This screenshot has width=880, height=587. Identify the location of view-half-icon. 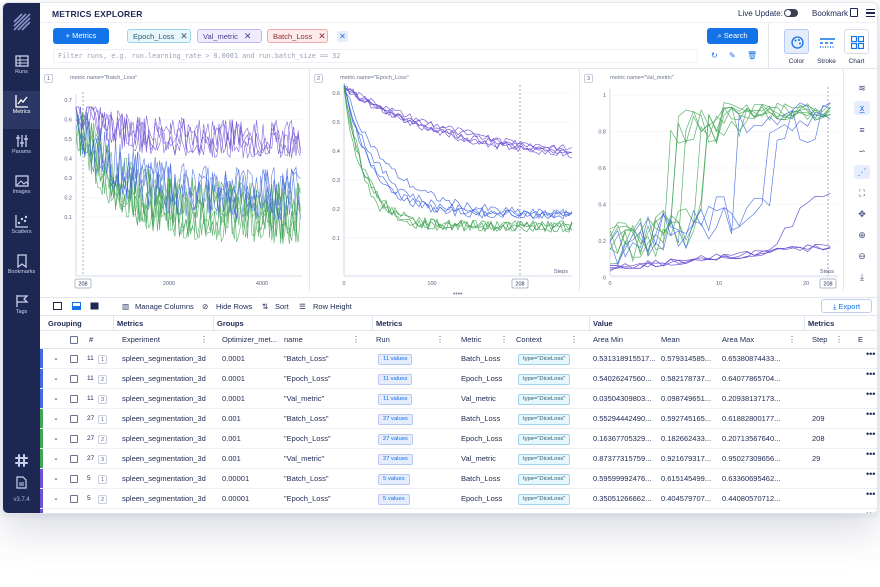
(76, 306).